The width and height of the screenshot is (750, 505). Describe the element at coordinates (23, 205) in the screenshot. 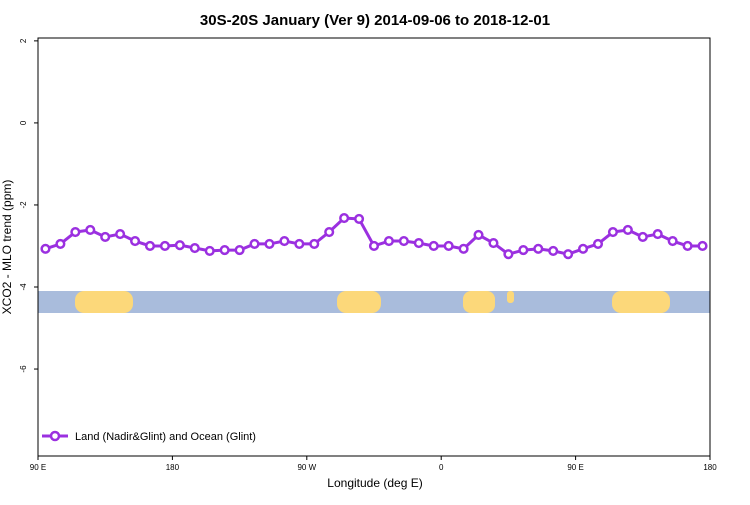

I see `y-tick-label: -2` at that location.